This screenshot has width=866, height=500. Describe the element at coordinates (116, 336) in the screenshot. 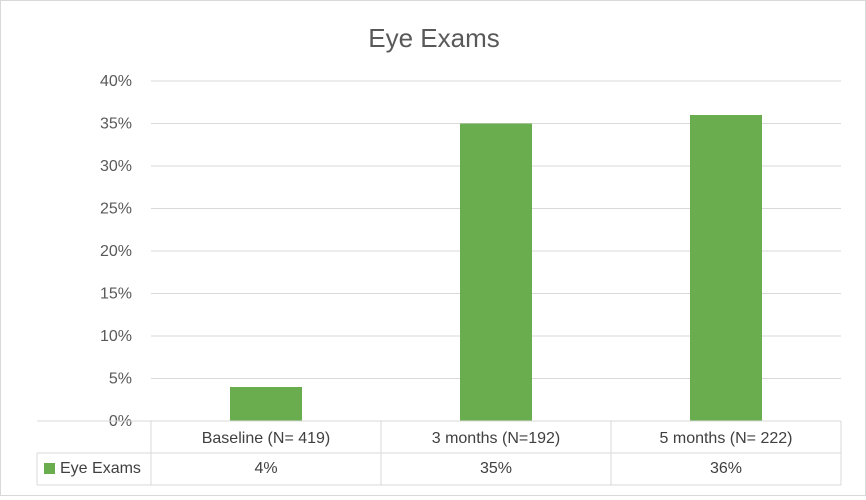

I see `y-tick-label: 10%` at that location.